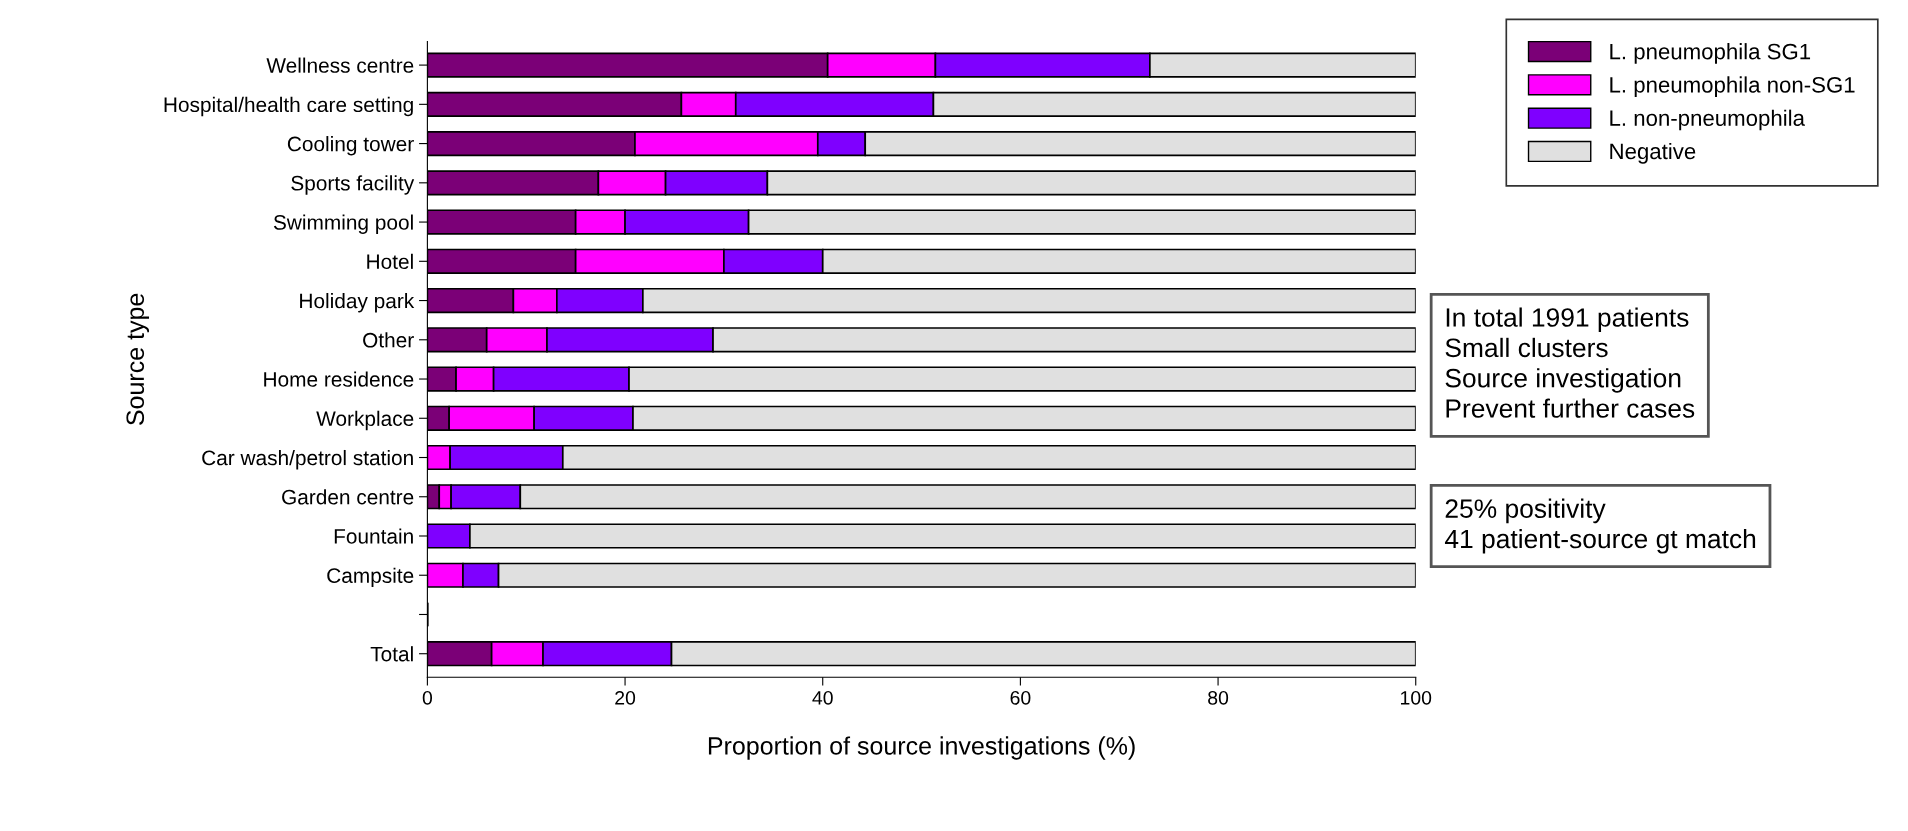  I want to click on x-tick-label: 40, so click(822, 697).